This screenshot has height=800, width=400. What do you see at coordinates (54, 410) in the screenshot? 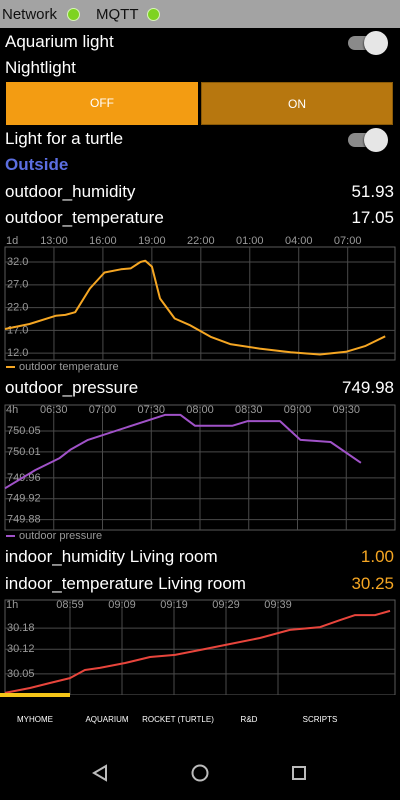
I see `x-tick-label: 06:30` at bounding box center [54, 410].